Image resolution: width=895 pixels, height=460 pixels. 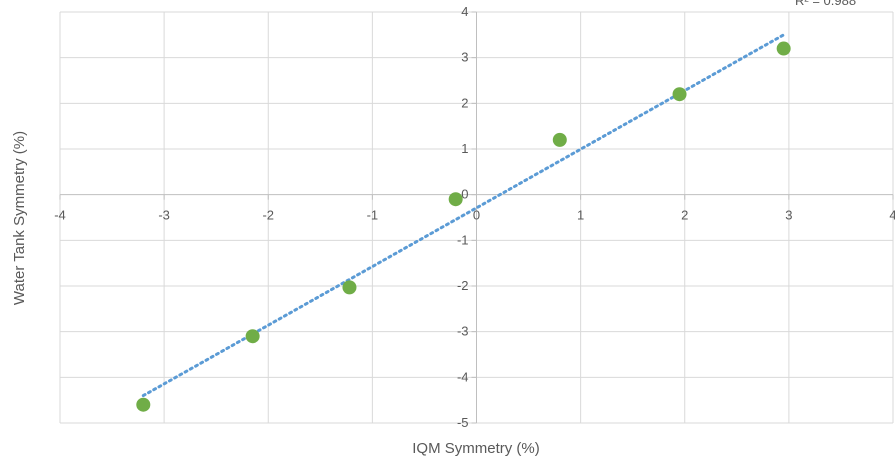 I want to click on y-axis-title: Water Tank Symmetry (%), so click(x=19, y=218).